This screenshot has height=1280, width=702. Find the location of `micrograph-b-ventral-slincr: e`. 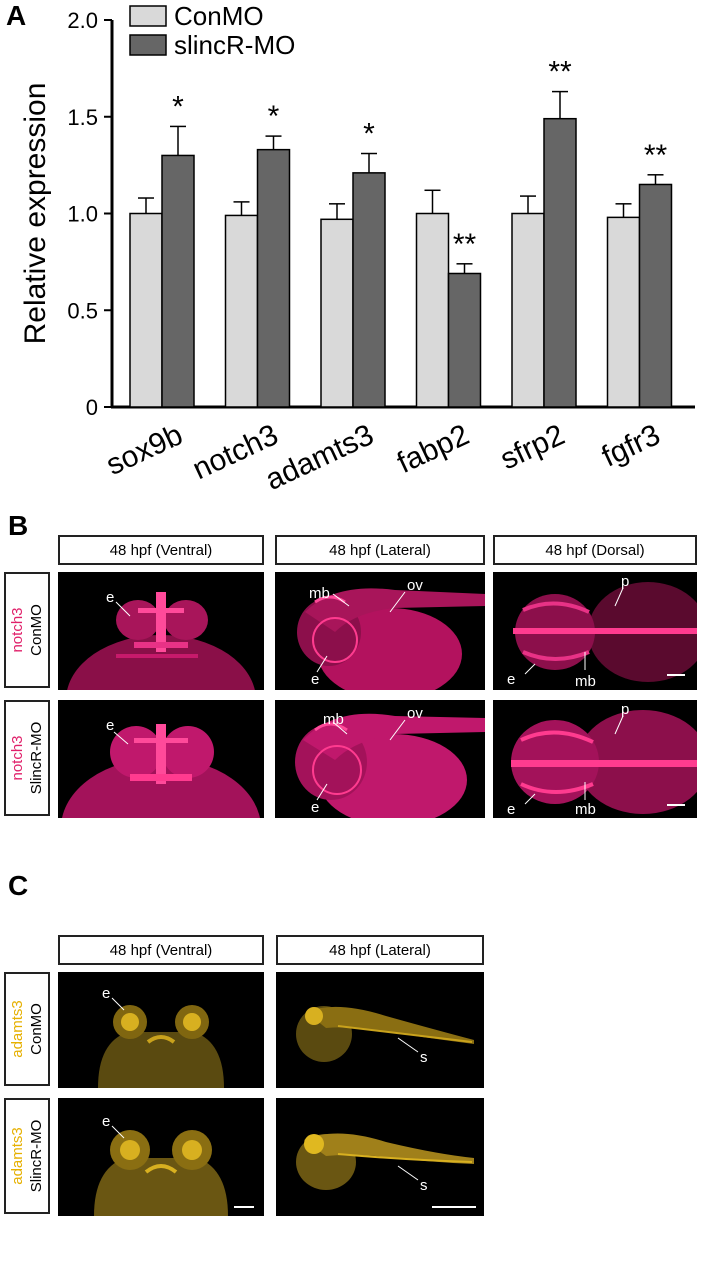

micrograph-b-ventral-slincr: e is located at coordinates (161, 759).